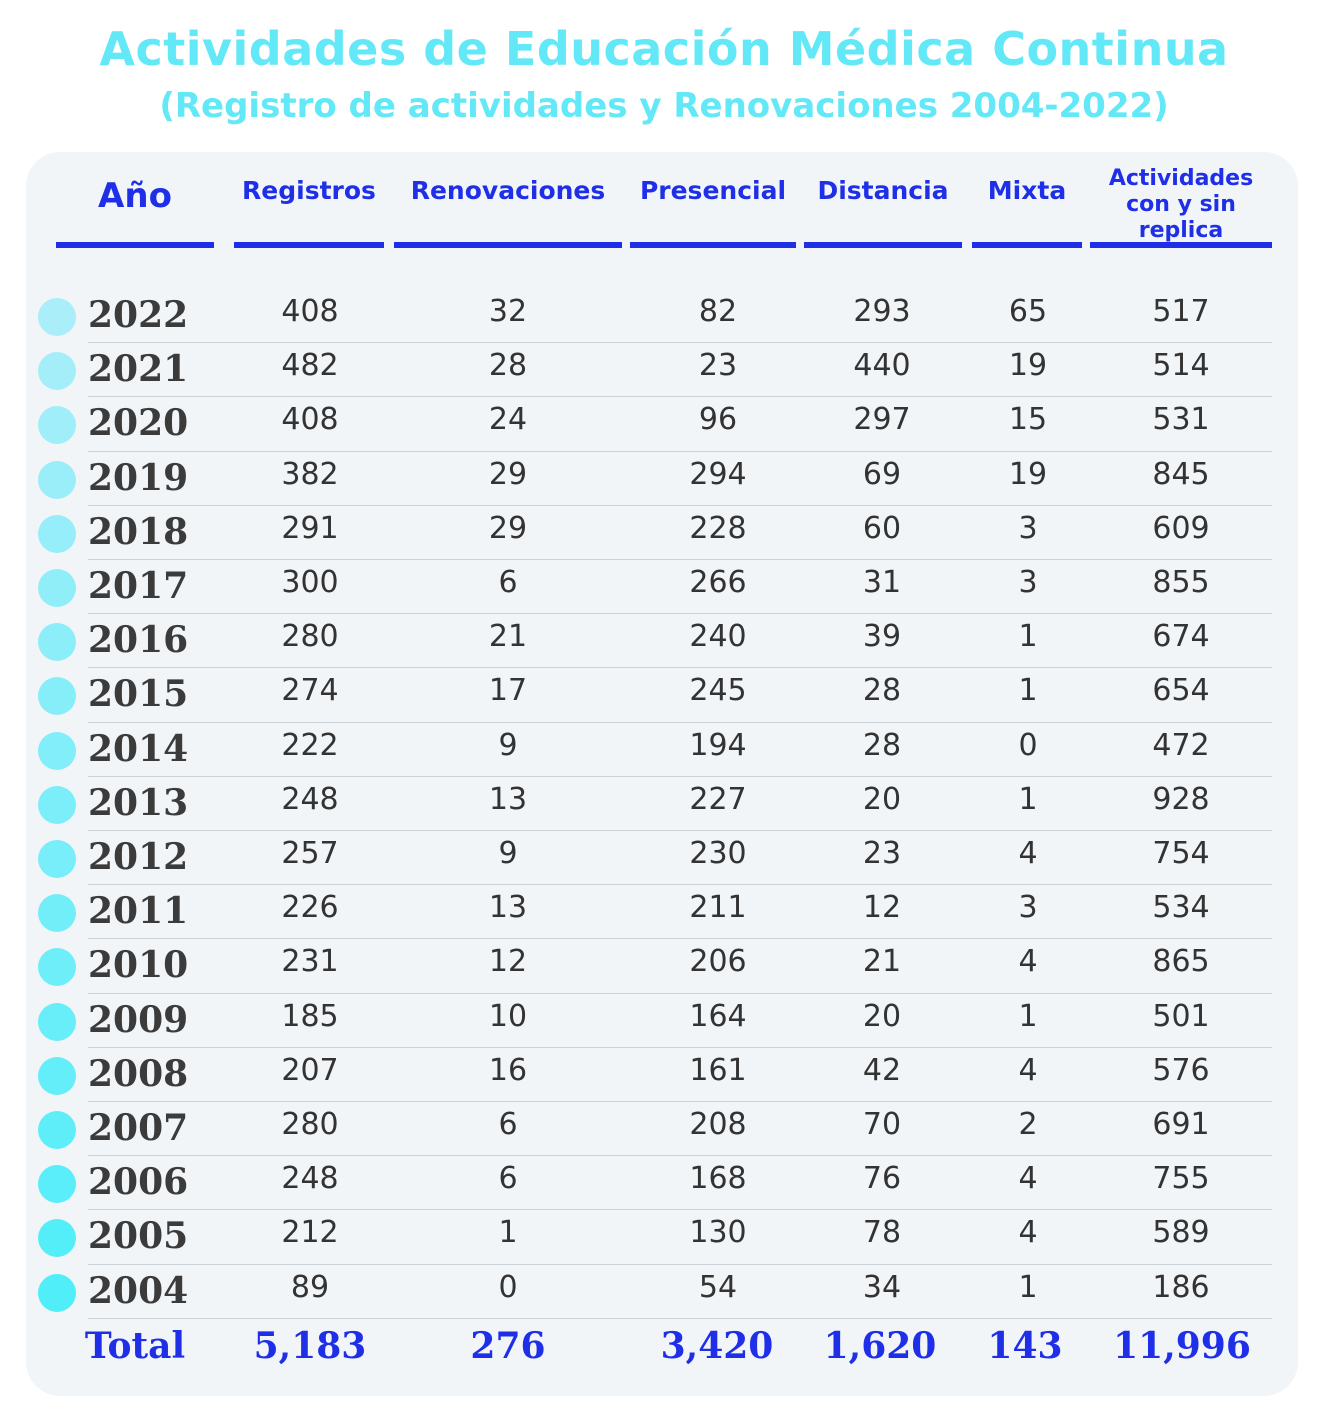 This screenshot has height=1422, width=1328. What do you see at coordinates (138, 965) in the screenshot?
I see `row-year: 2010` at bounding box center [138, 965].